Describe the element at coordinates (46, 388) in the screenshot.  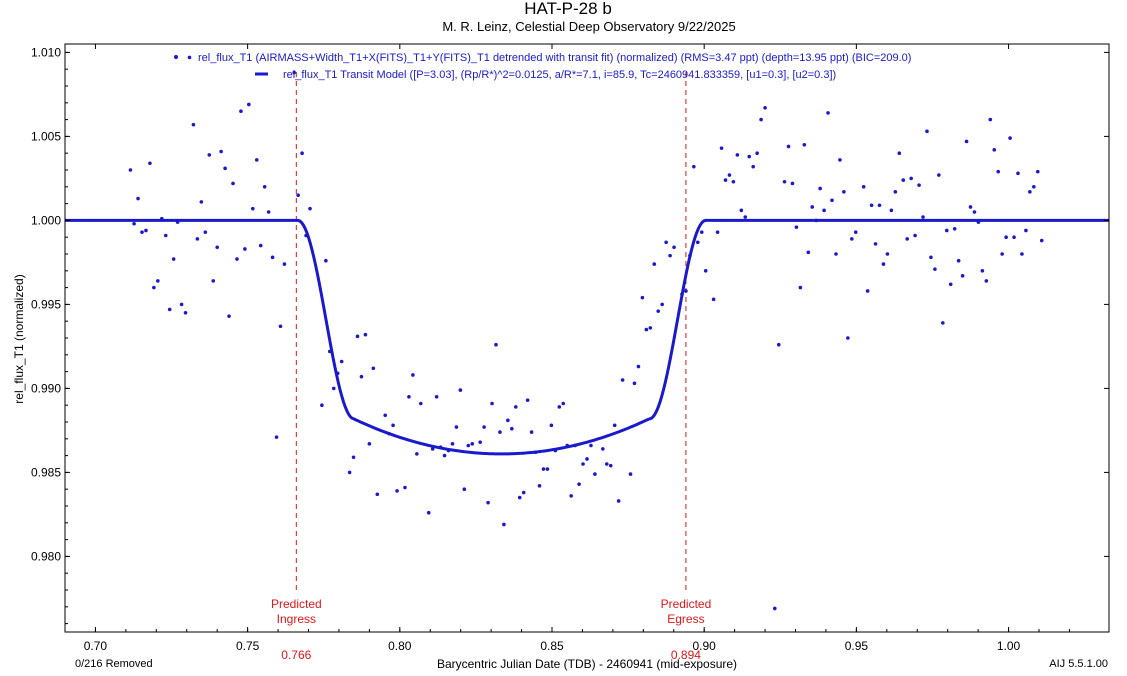
I see `y-tick-label: 0.990` at that location.